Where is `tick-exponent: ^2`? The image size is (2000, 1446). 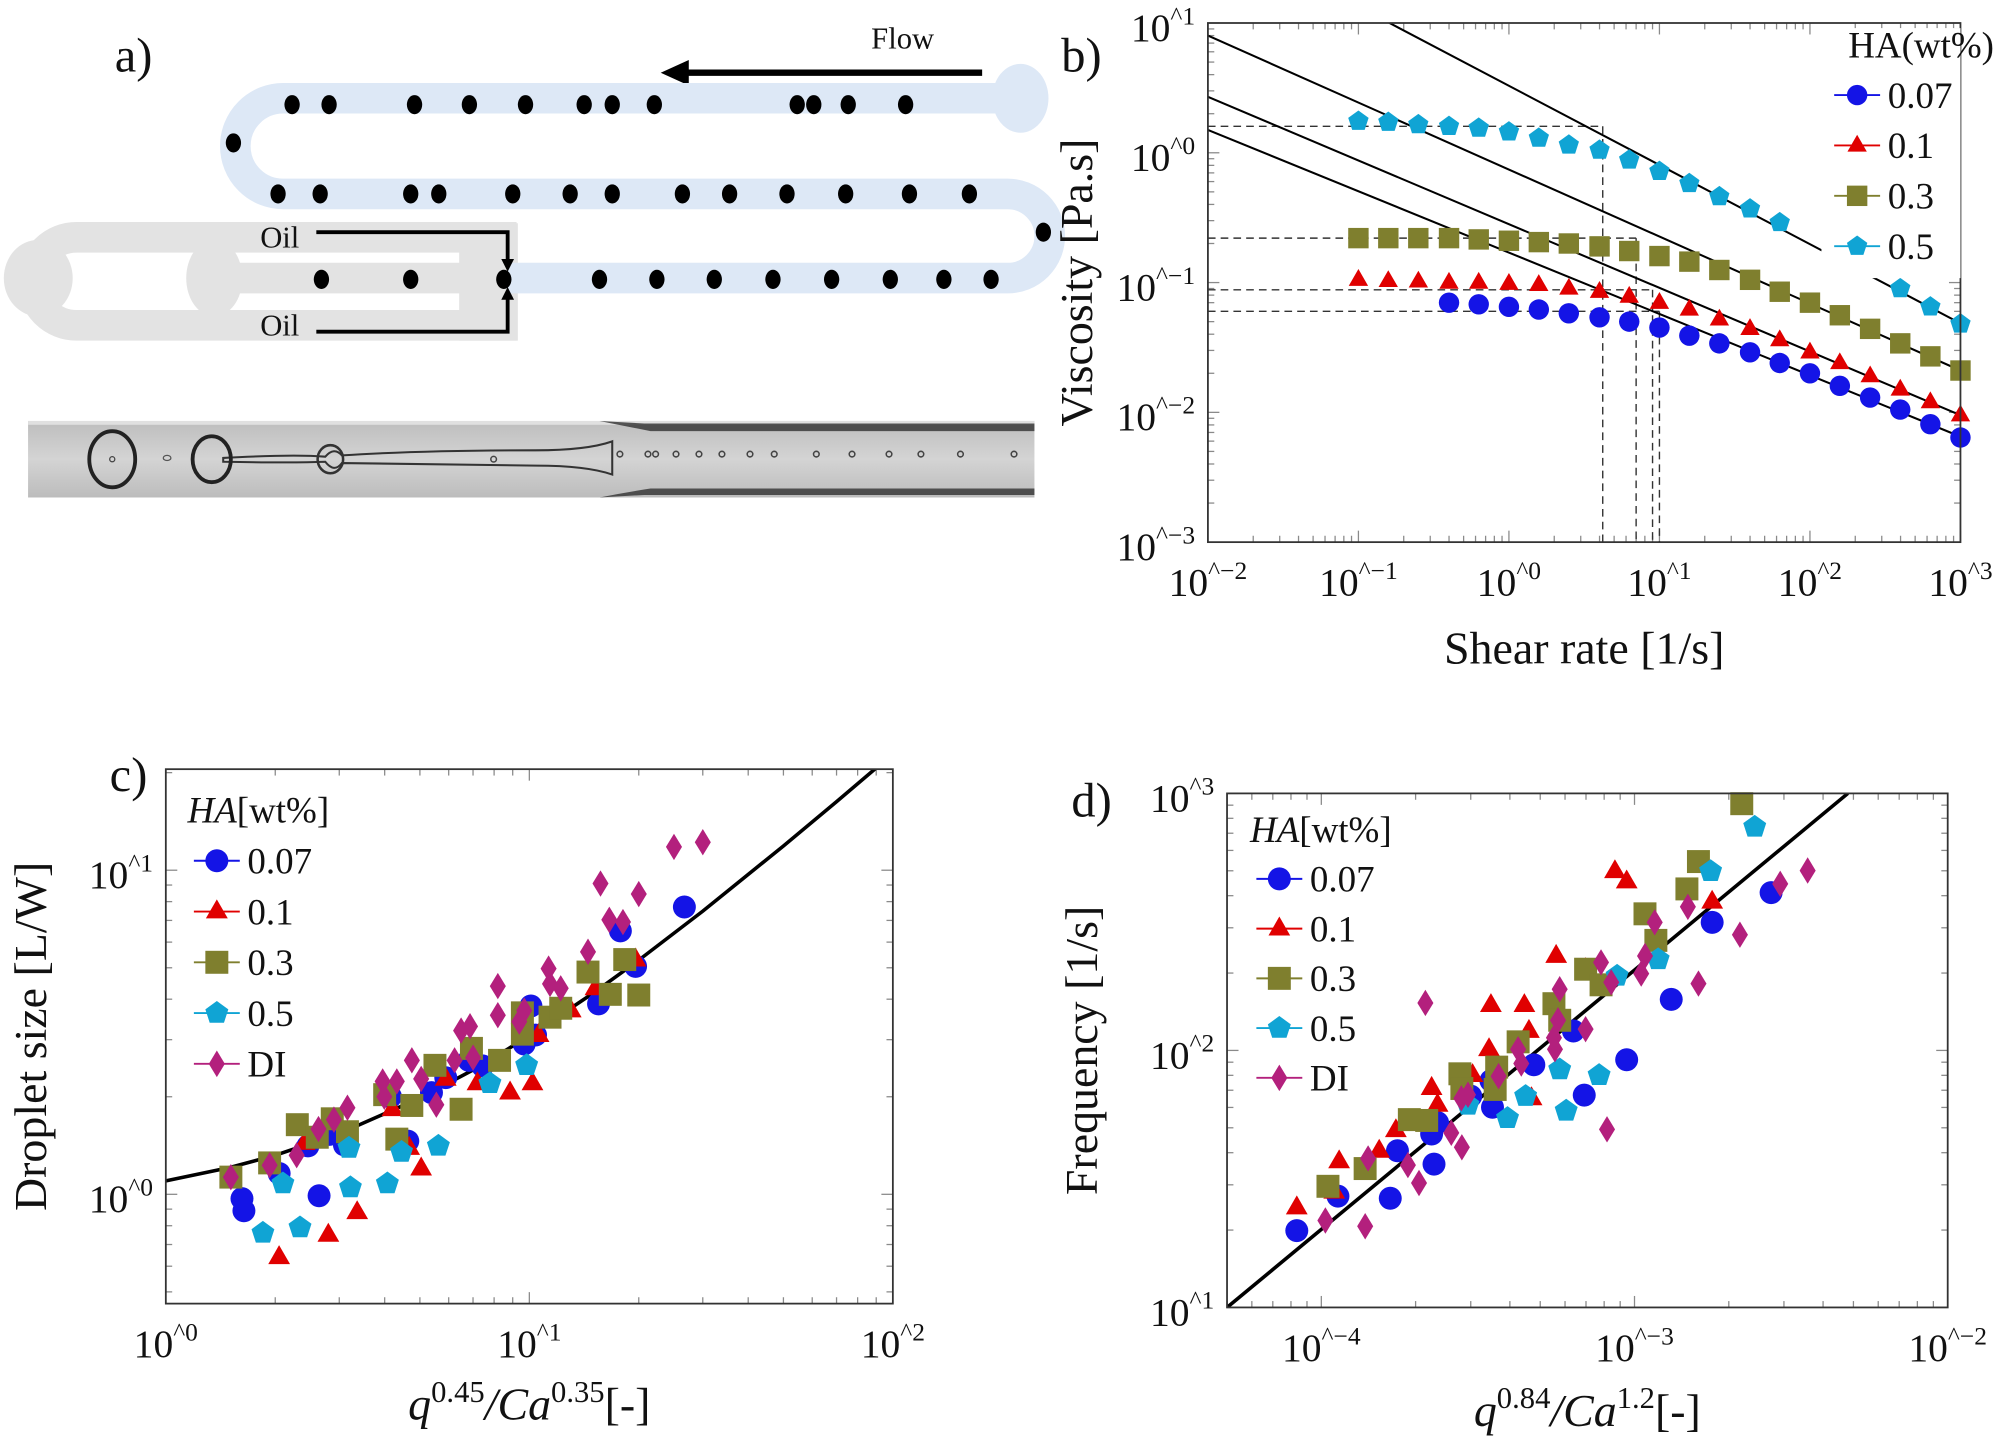 tick-exponent: ^2 is located at coordinates (912, 1332).